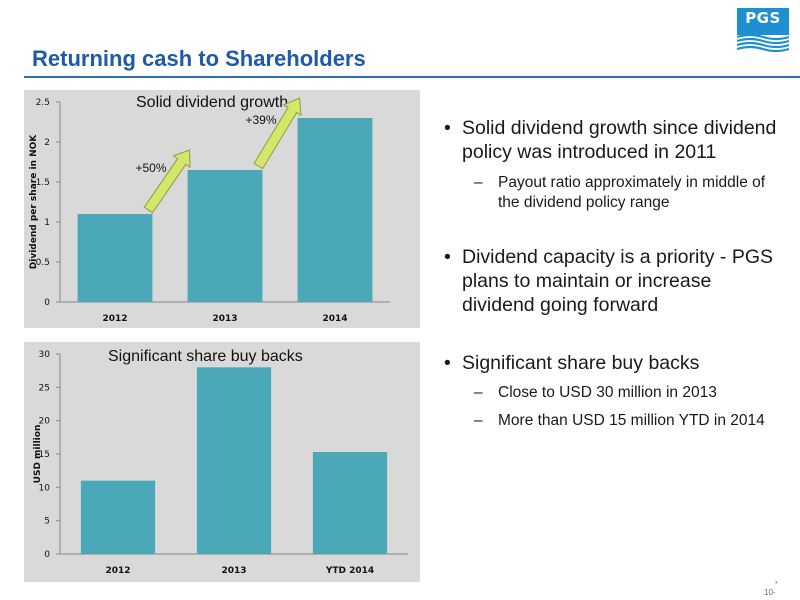 The image size is (800, 600). What do you see at coordinates (412, 77) in the screenshot?
I see `title-divider` at bounding box center [412, 77].